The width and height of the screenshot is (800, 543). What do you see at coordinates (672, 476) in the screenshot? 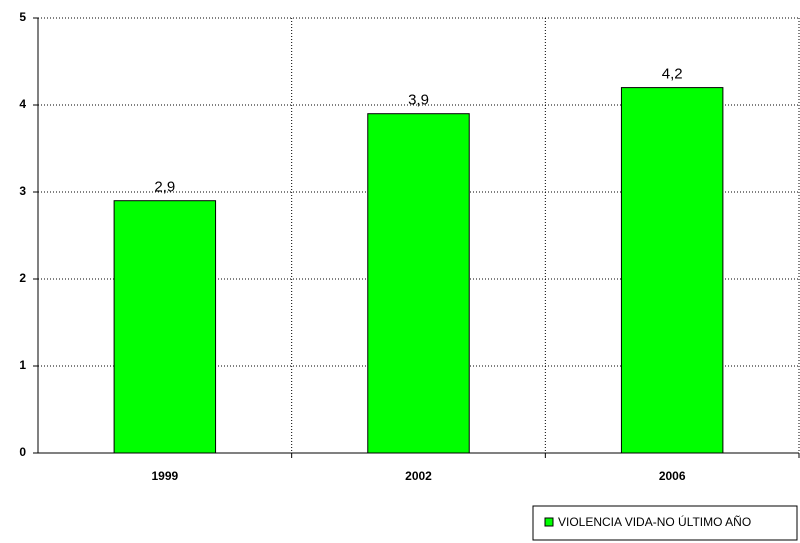
I see `x-tick-label: 2006` at bounding box center [672, 476].